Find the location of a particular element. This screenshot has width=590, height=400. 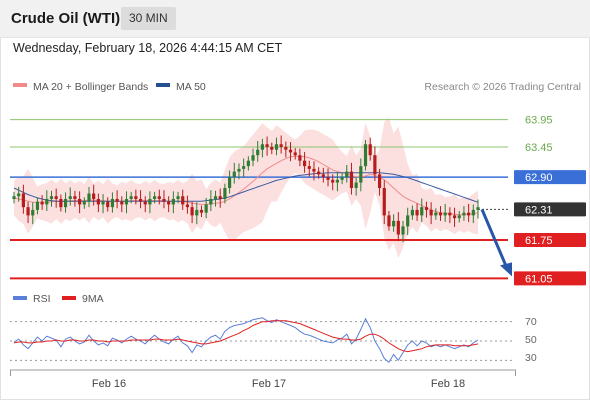

level-label-2: 62.90 is located at coordinates (539, 178).